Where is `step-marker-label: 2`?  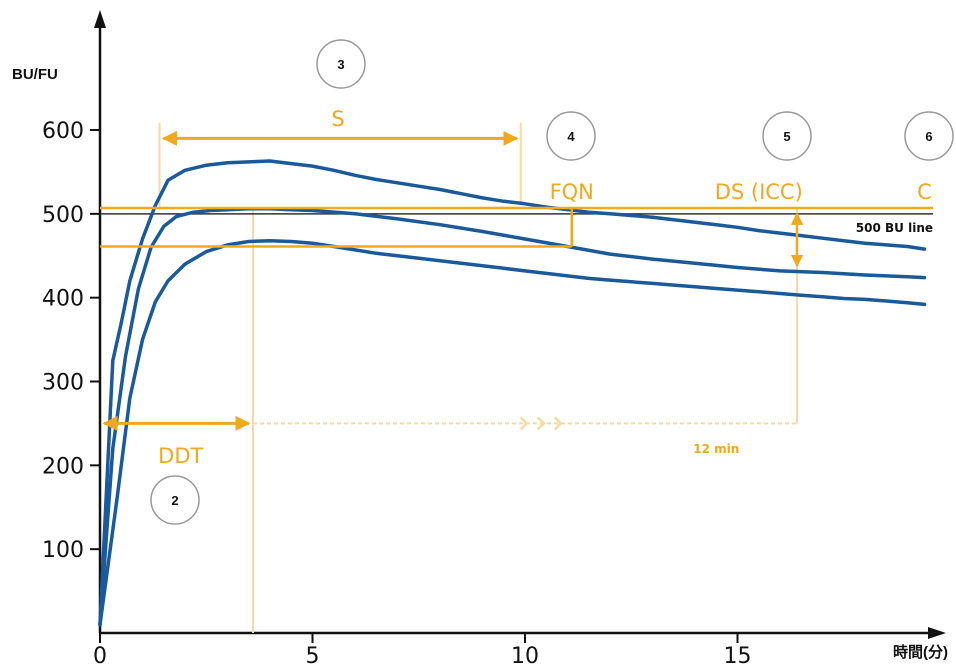 step-marker-label: 2 is located at coordinates (174, 500).